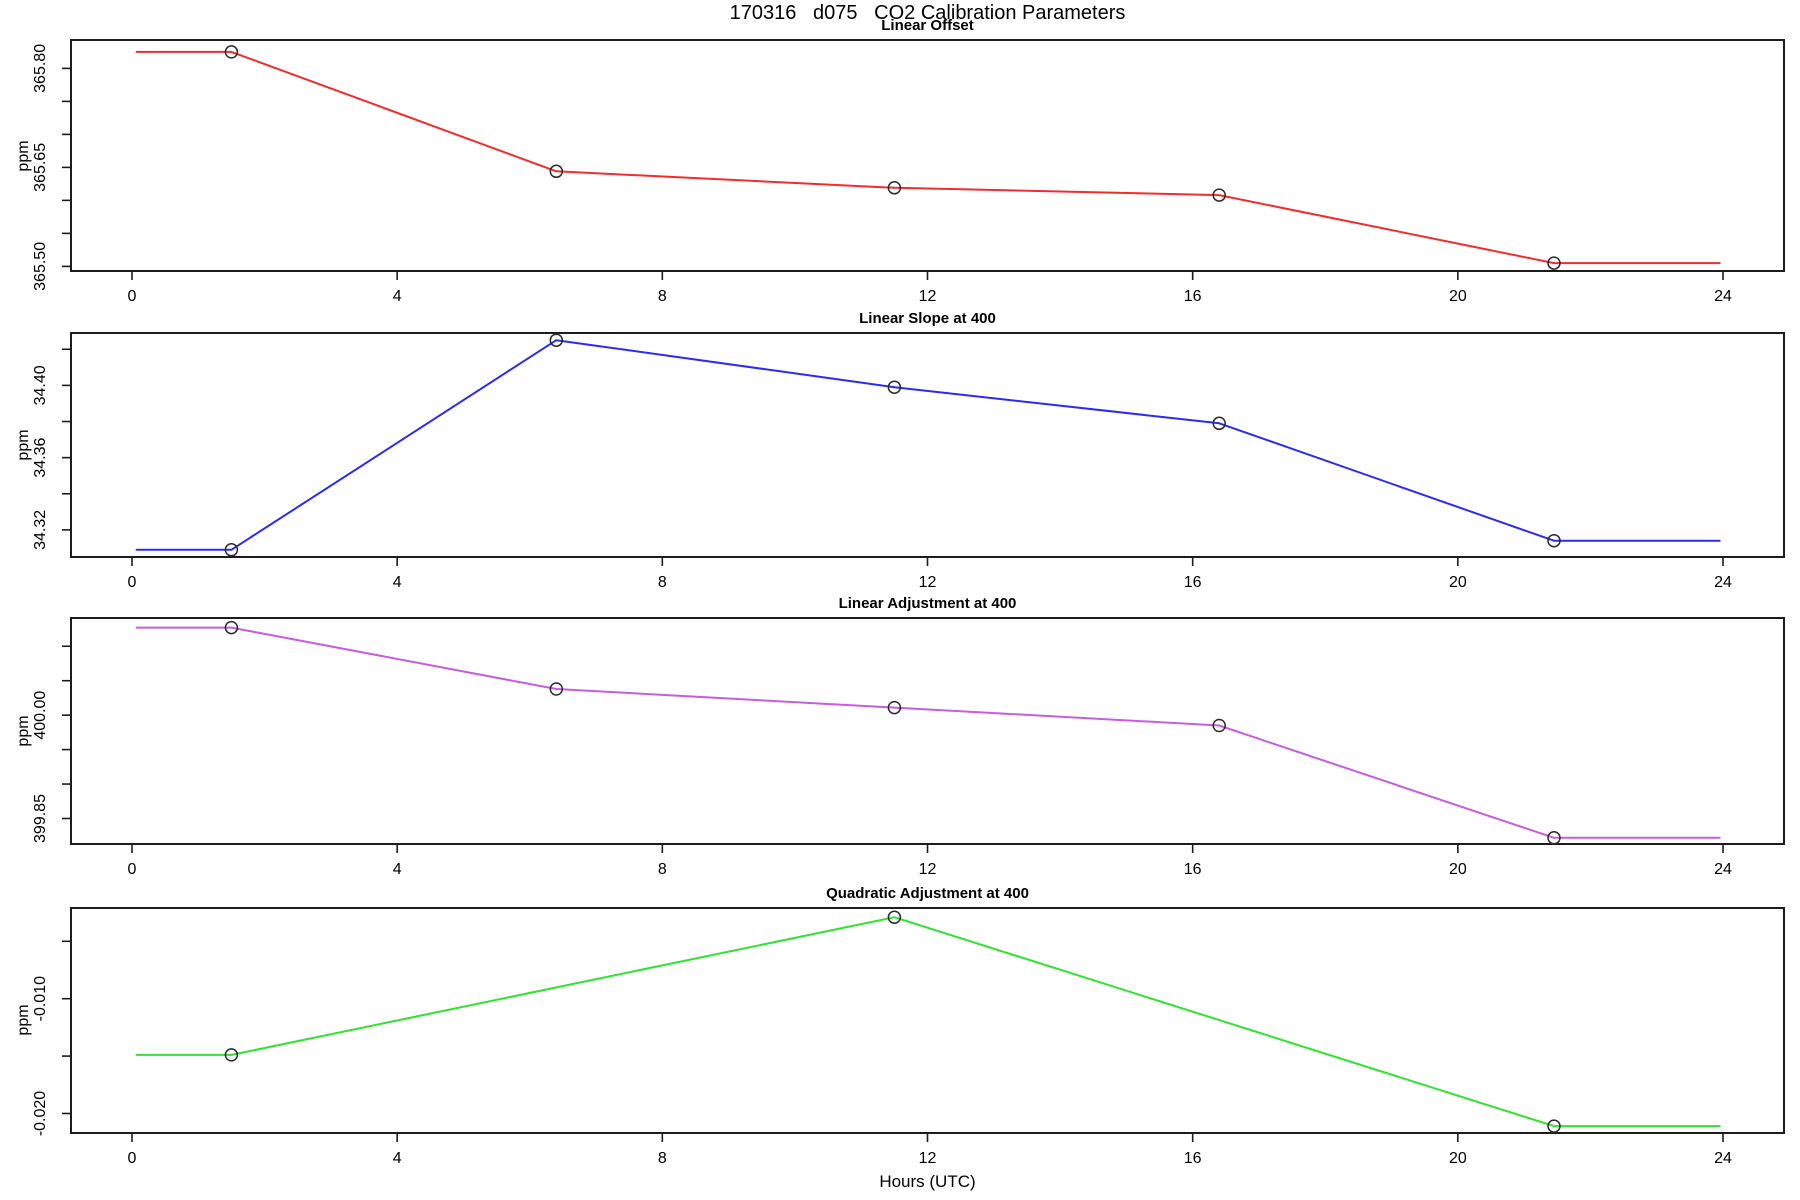  I want to click on y-tick-label: -0.010, so click(40, 998).